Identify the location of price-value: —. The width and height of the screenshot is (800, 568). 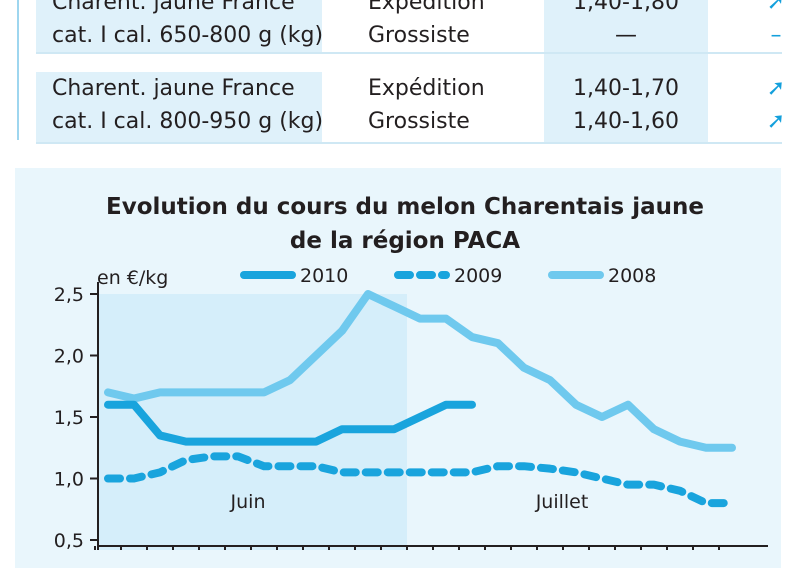
(626, 35).